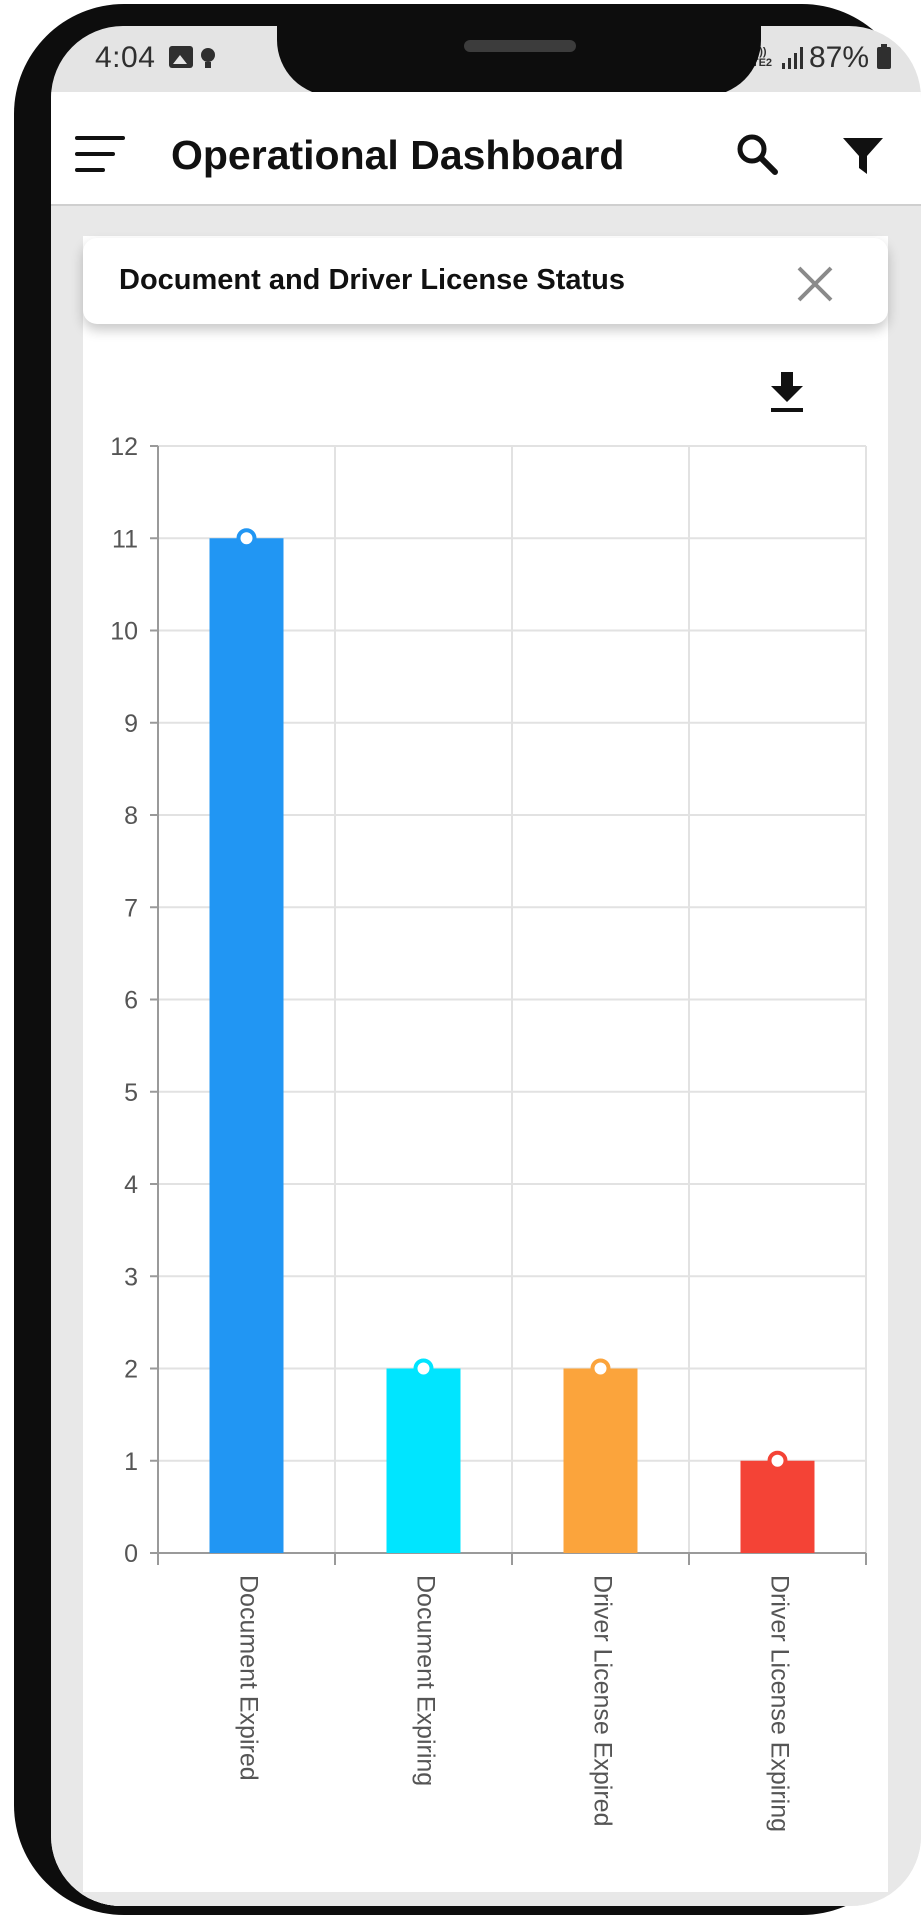 The image size is (921, 1919). What do you see at coordinates (131, 1277) in the screenshot?
I see `y-tick-label: 3` at bounding box center [131, 1277].